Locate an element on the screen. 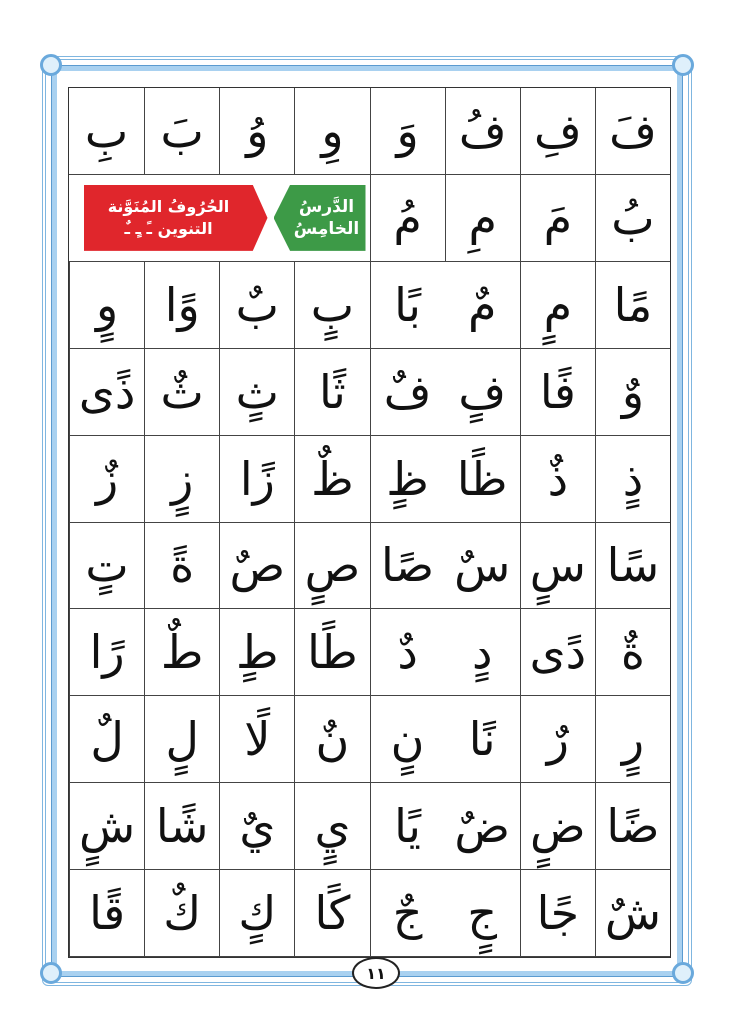  letter-cell: ثٌ is located at coordinates (182, 392).